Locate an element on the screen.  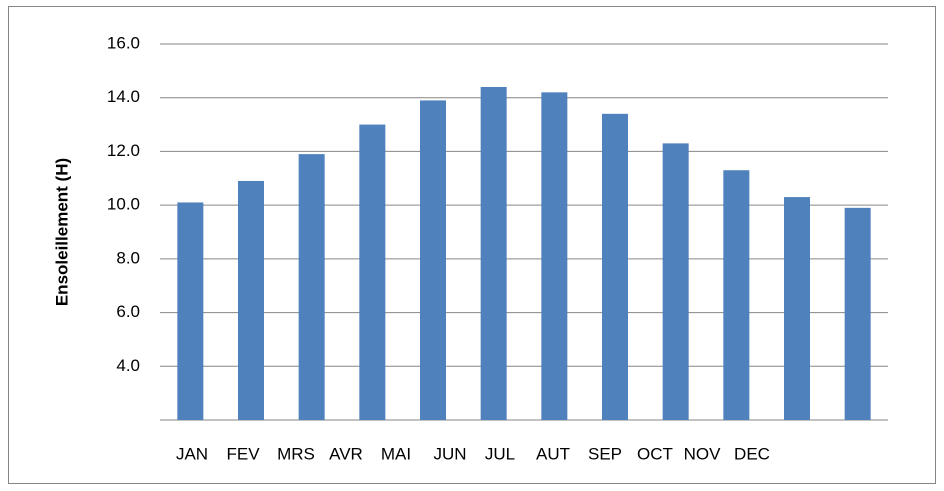
y-tick-label: 14.0 is located at coordinates (123, 96).